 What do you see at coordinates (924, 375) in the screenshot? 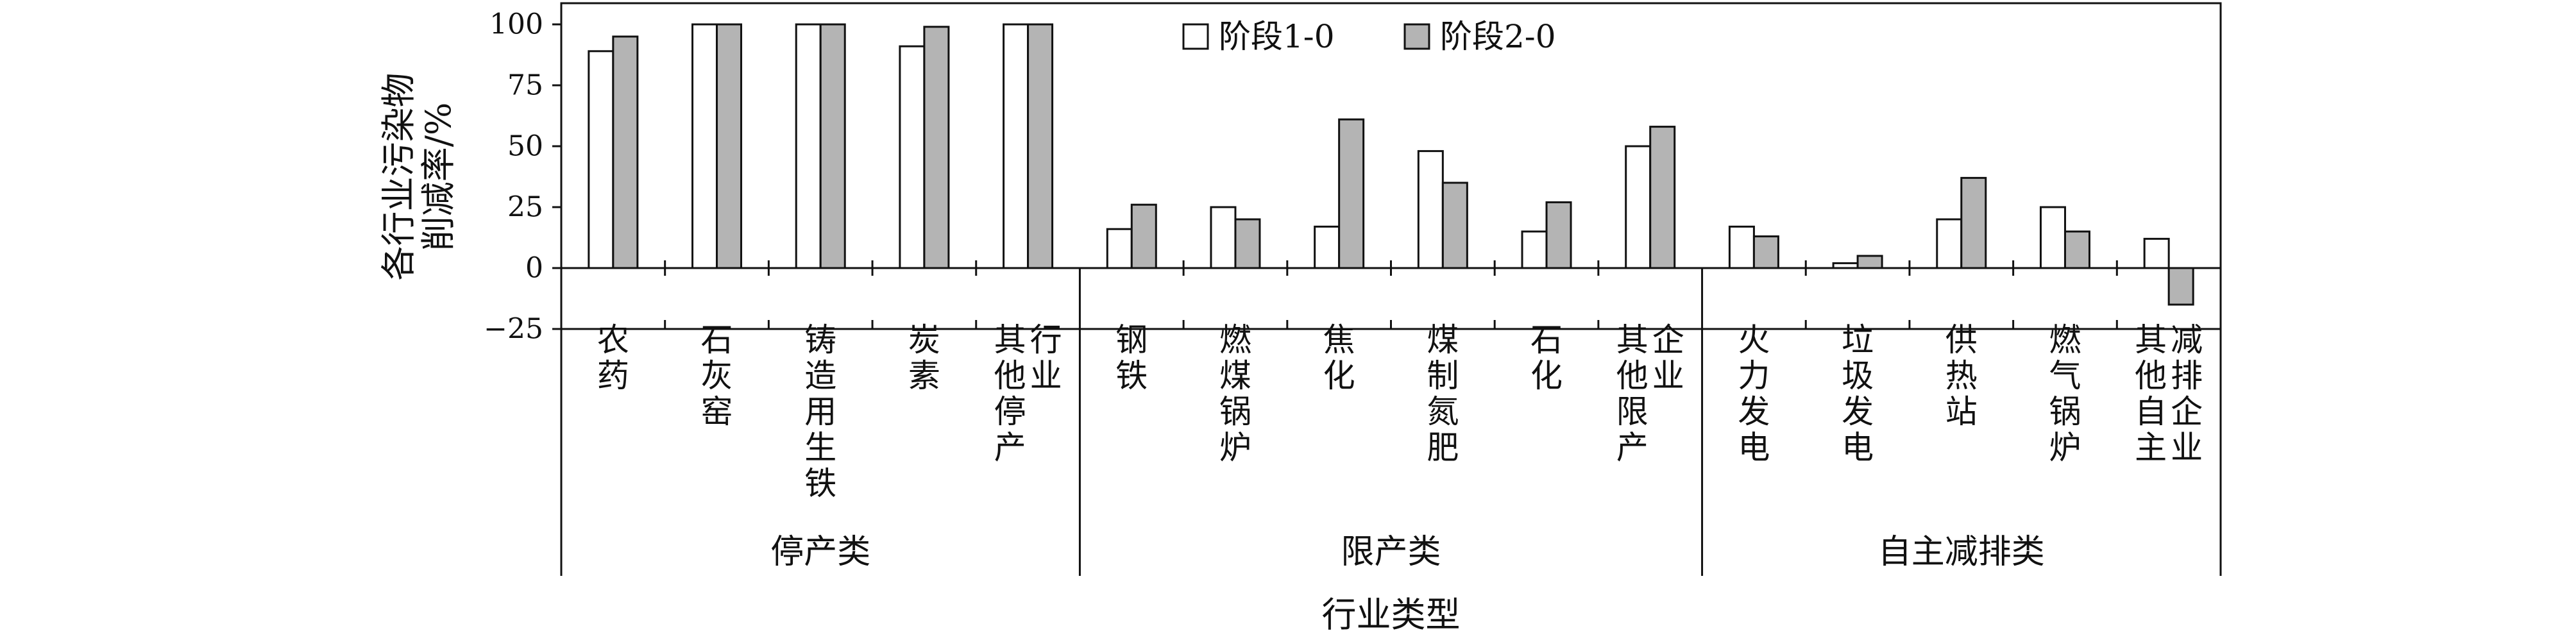
I see `svg-text: 素` at bounding box center [924, 375].